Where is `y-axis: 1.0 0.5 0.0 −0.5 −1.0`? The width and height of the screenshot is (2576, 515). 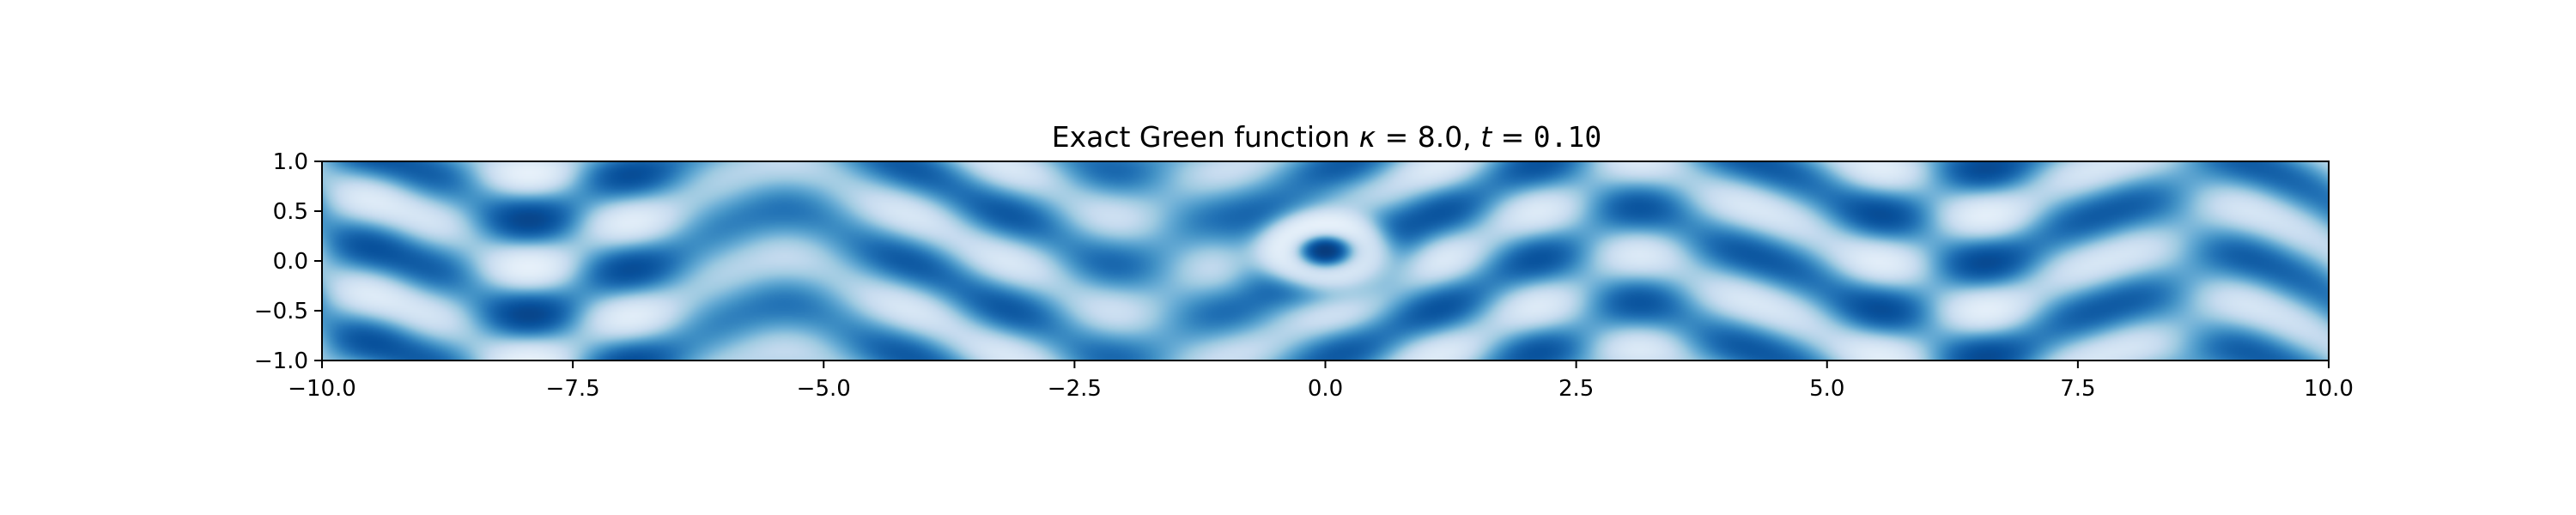 y-axis: 1.0 0.5 0.0 −0.5 −1.0 is located at coordinates (288, 261).